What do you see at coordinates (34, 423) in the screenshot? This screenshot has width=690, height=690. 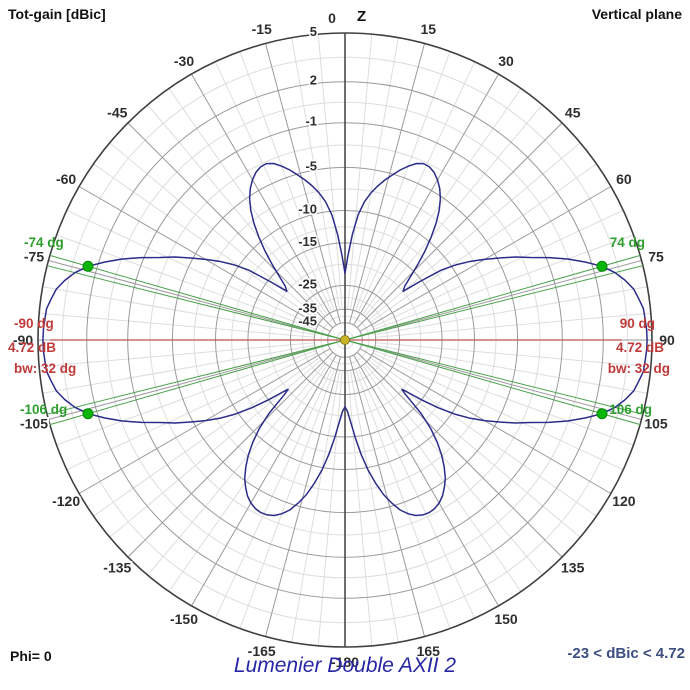 I see `angle-label: -105` at bounding box center [34, 423].